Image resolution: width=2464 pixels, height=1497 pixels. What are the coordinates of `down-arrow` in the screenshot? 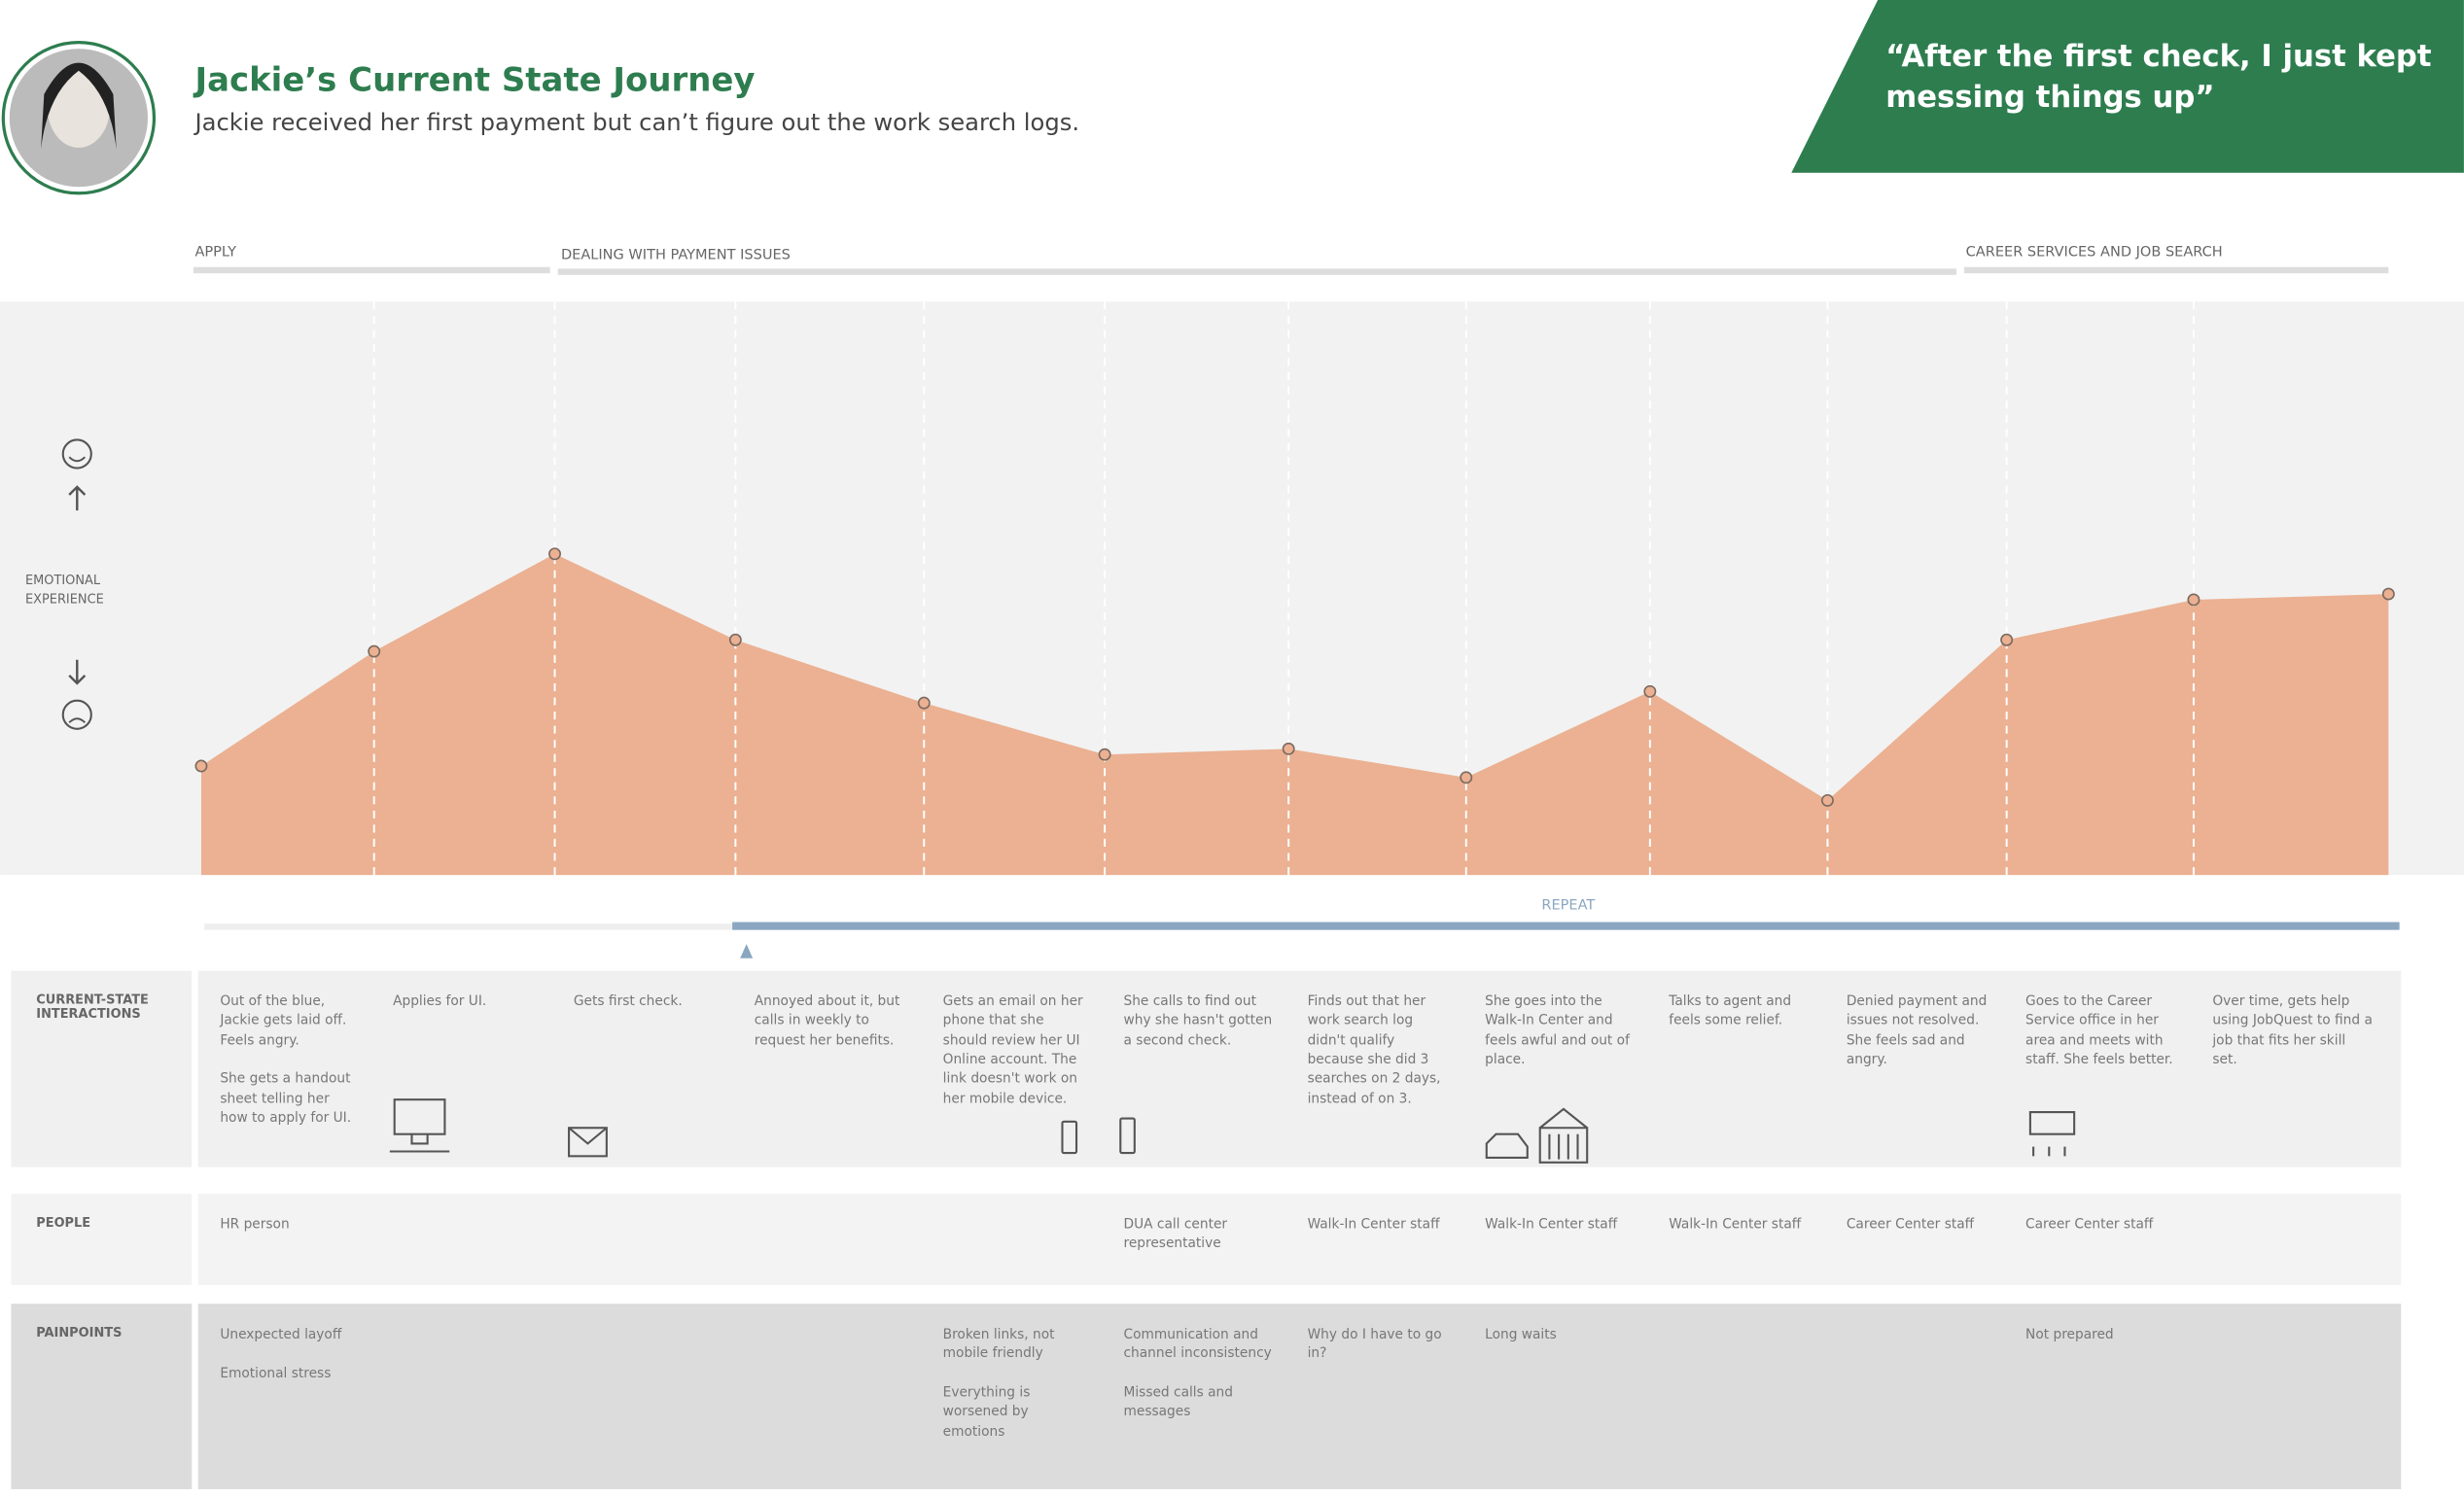 It's located at (77, 672).